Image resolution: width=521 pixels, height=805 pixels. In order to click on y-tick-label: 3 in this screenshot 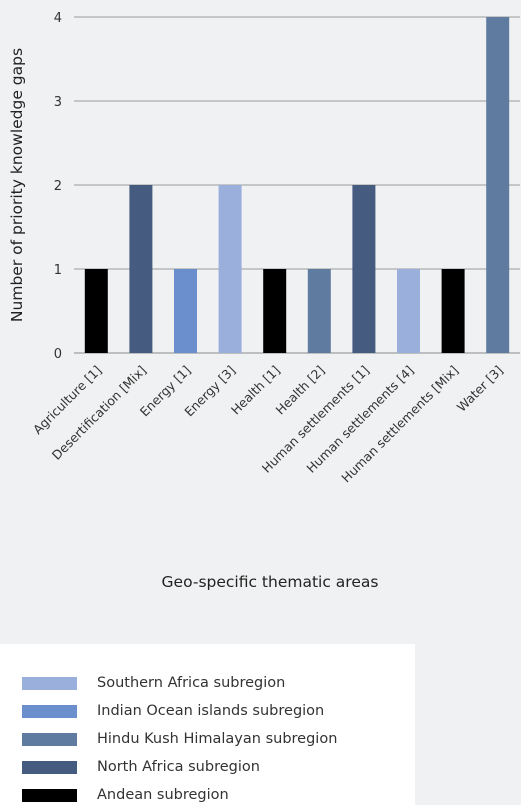, I will do `click(58, 102)`.